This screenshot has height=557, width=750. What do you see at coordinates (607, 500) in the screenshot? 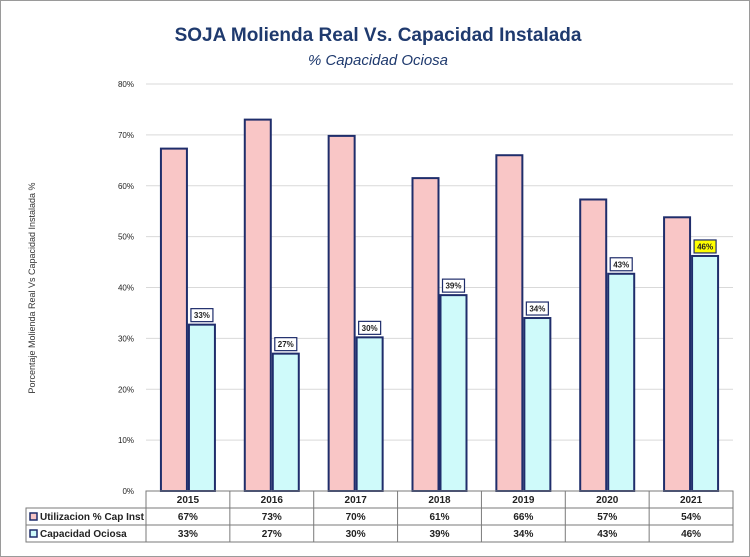
I see `x-tick-label: 2020` at bounding box center [607, 500].